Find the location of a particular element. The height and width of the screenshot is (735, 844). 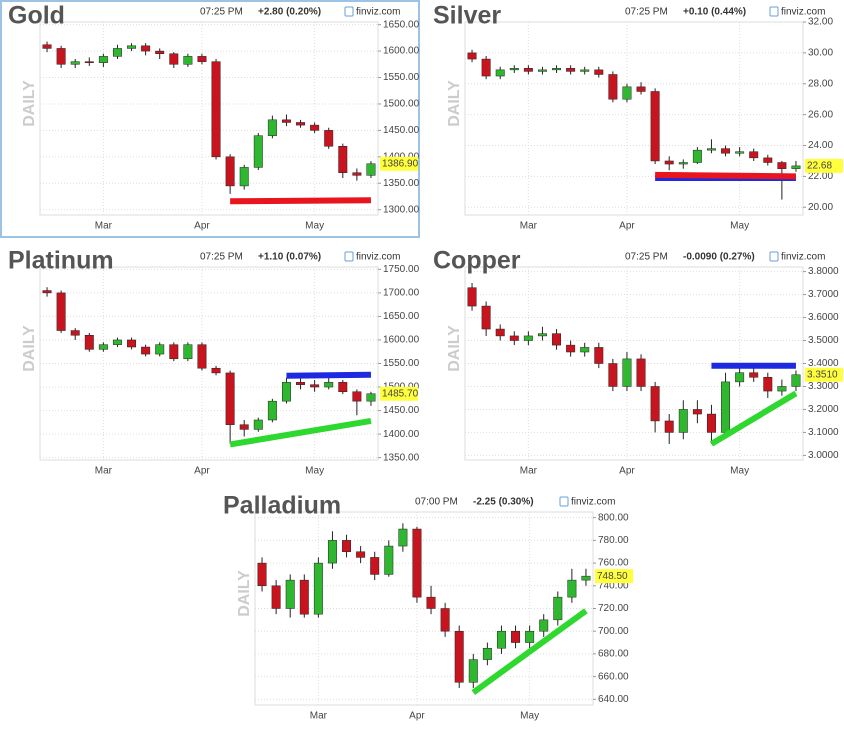

y-tick-label: 30.00 is located at coordinates (820, 53).